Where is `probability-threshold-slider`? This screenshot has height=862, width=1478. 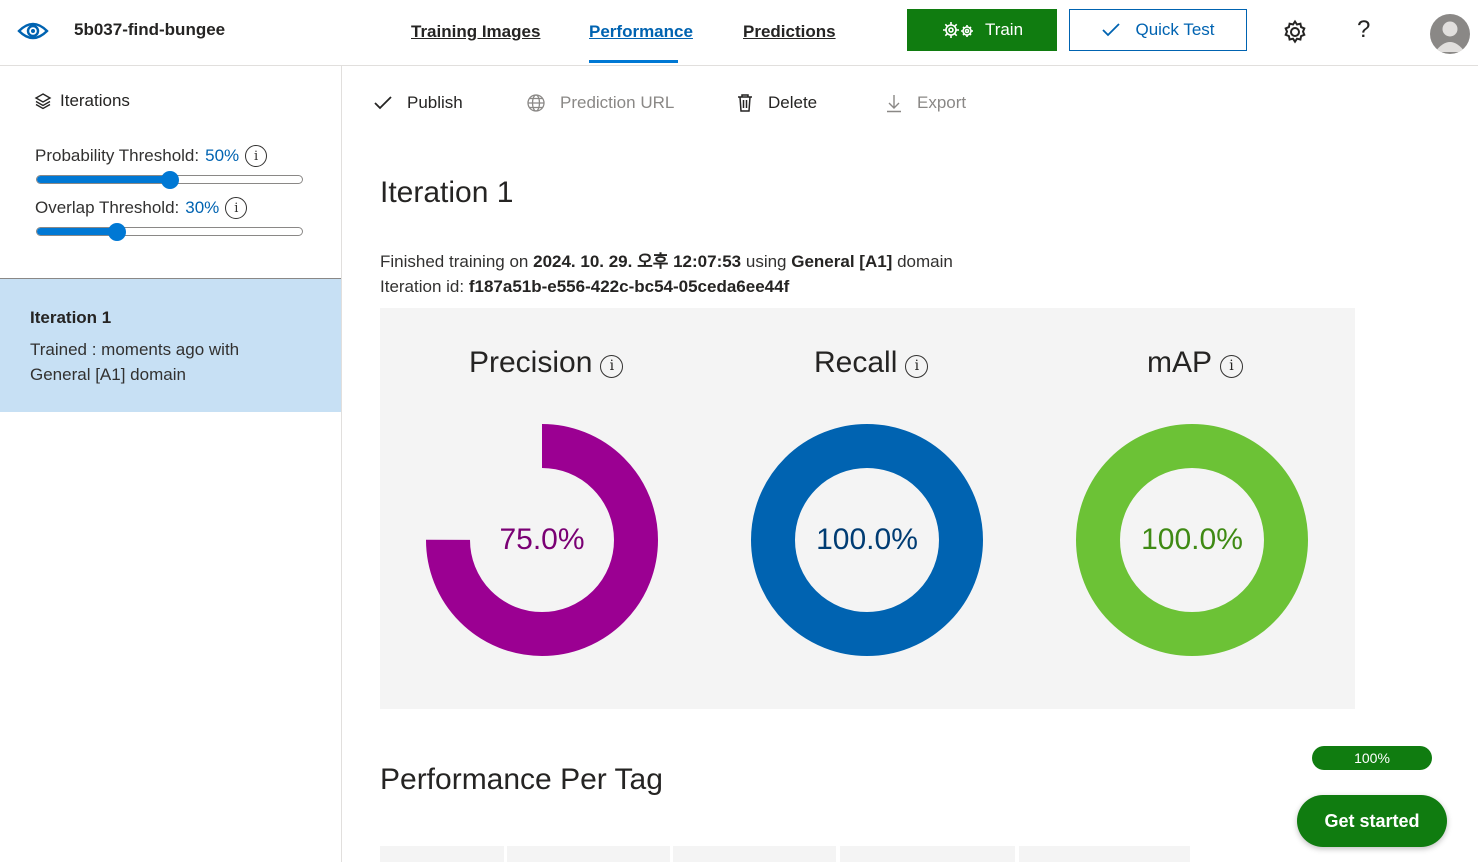
probability-threshold-slider is located at coordinates (169, 180).